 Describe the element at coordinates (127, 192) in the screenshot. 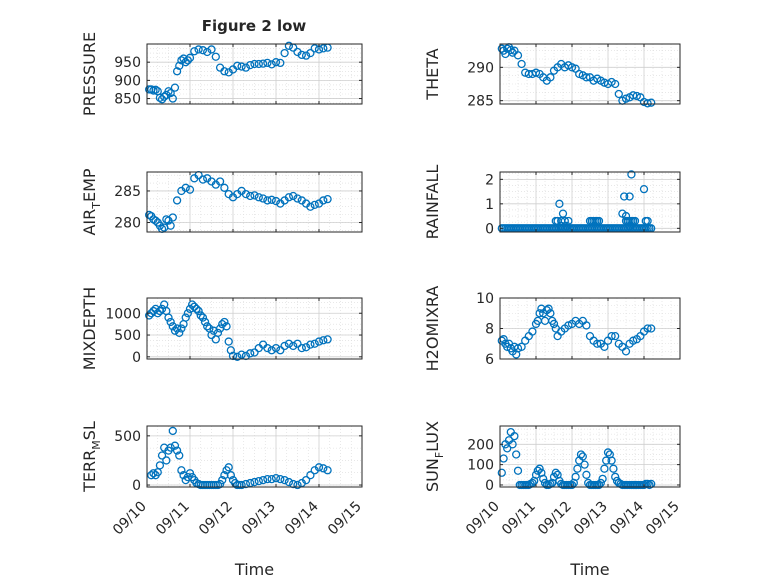

I see `panel-2-y-tick-label: 285` at that location.